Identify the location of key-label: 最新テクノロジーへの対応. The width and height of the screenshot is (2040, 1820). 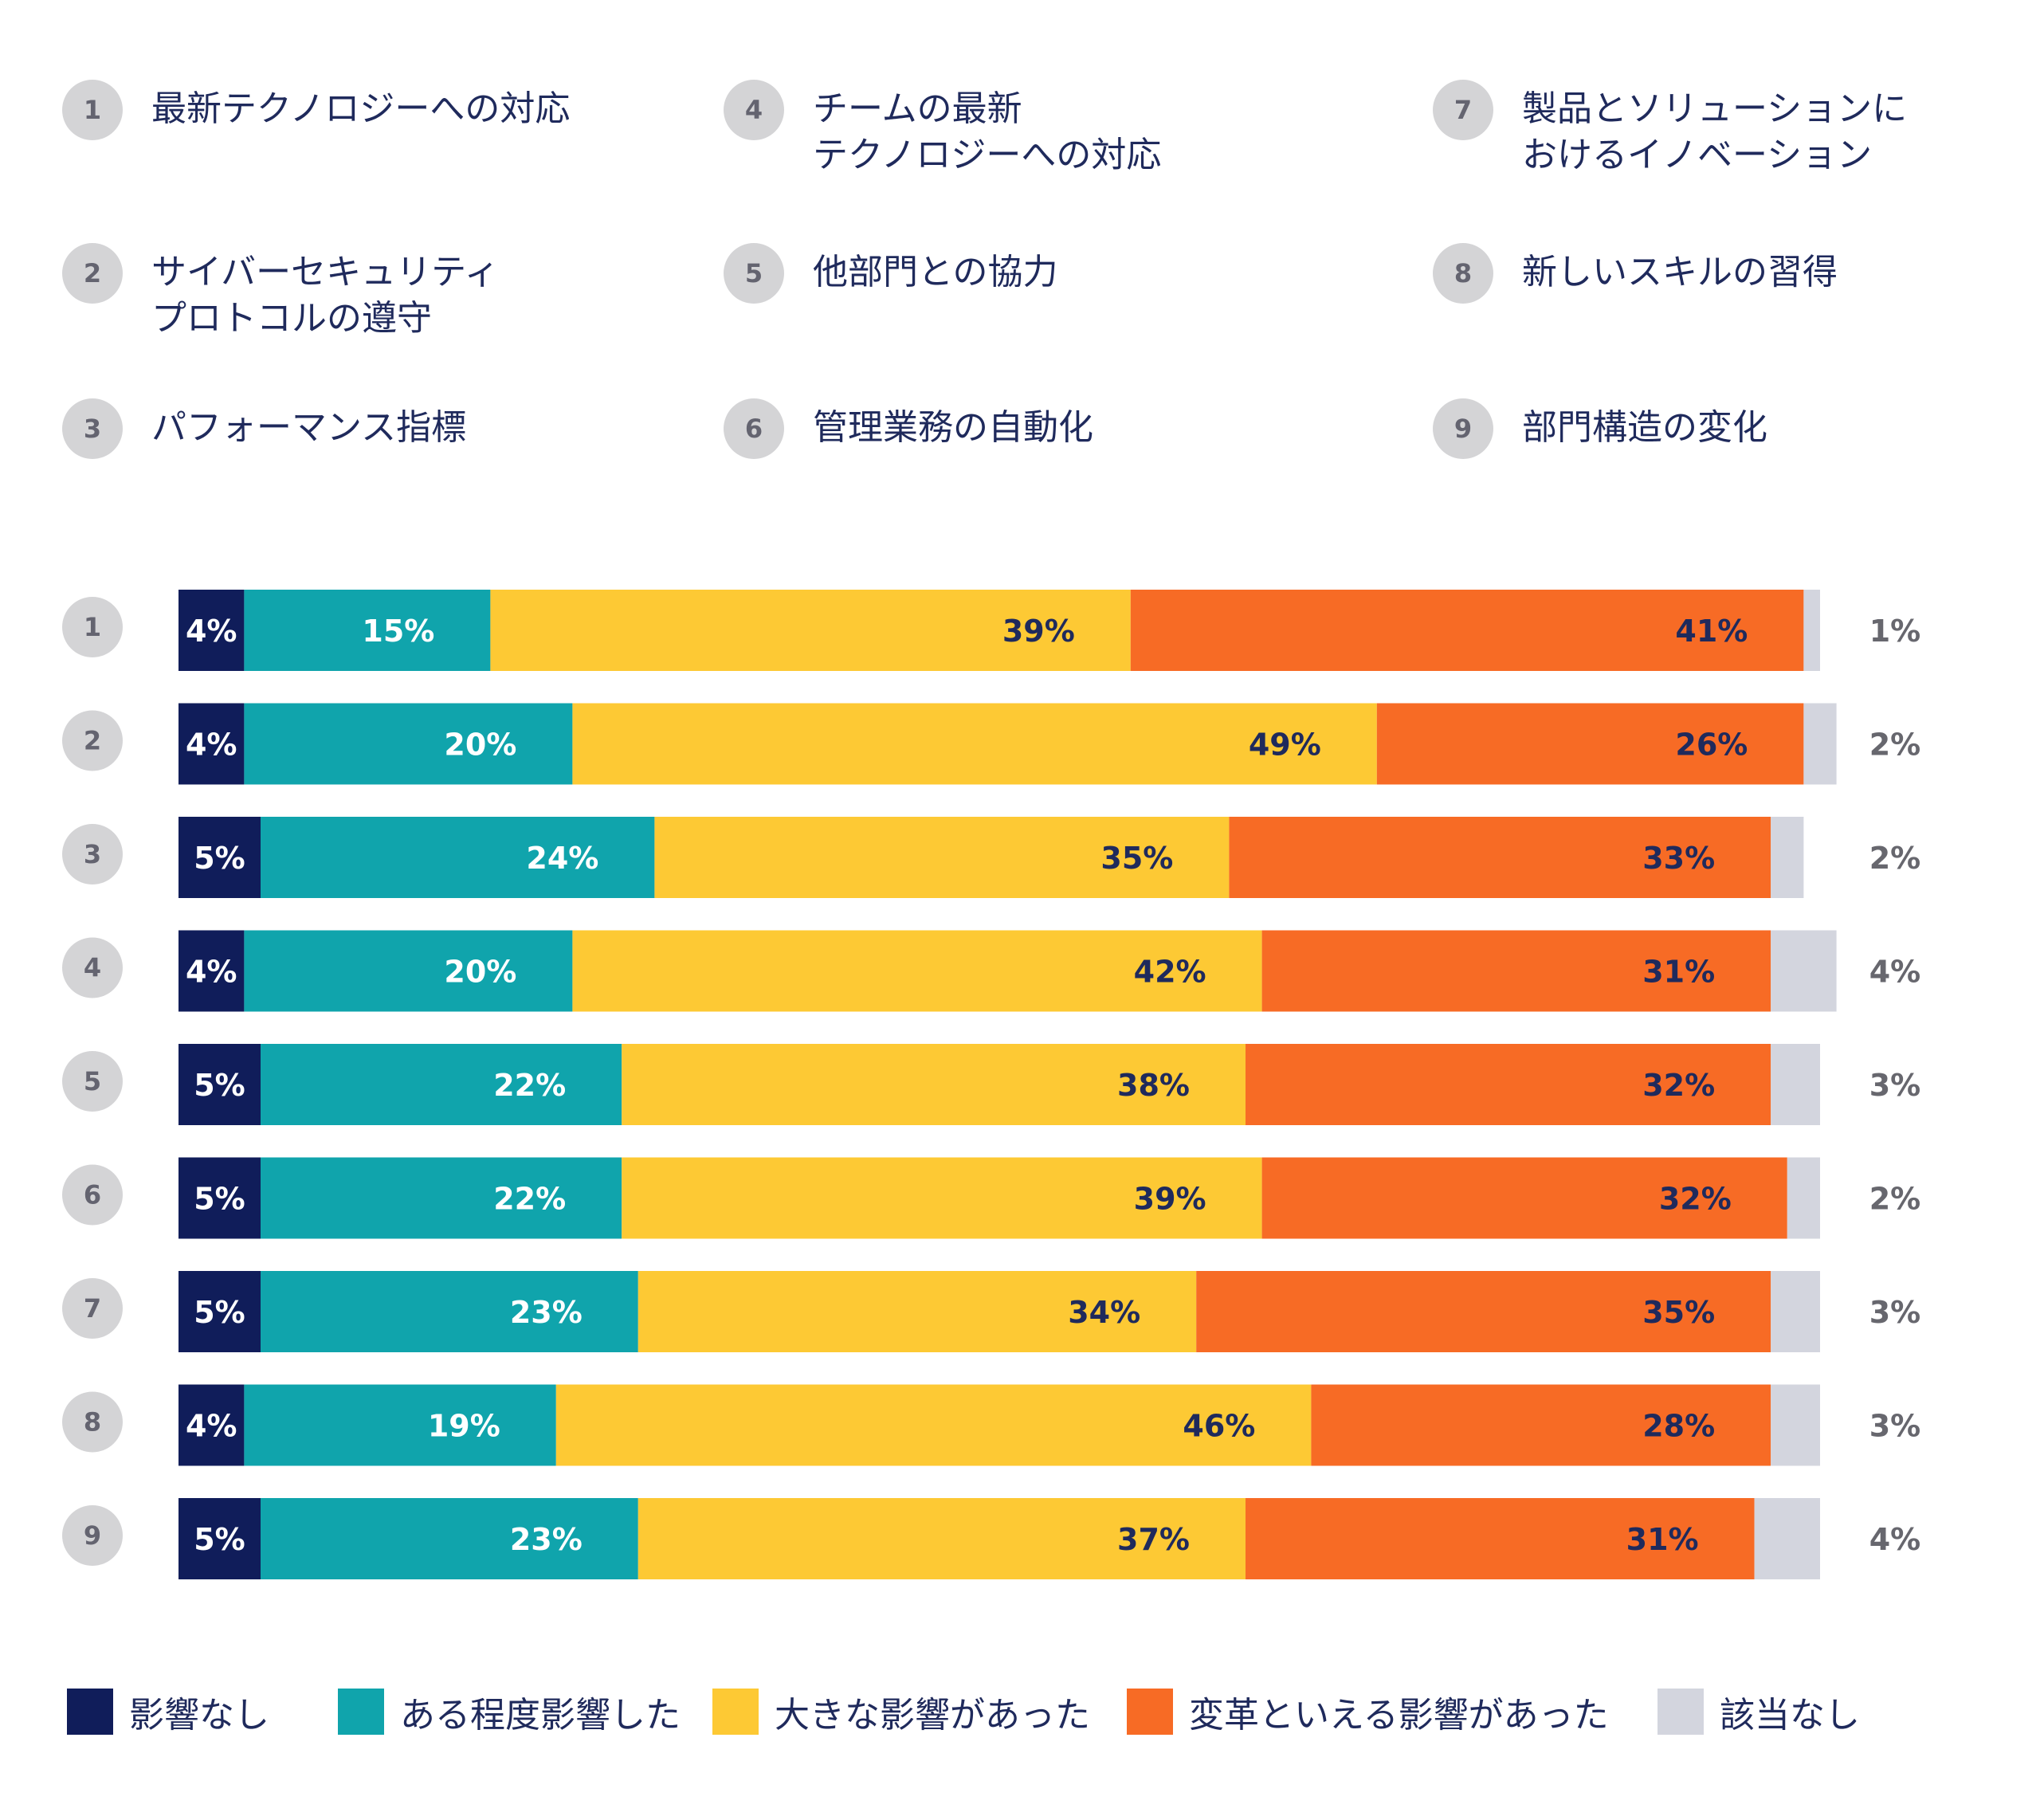
(361, 108).